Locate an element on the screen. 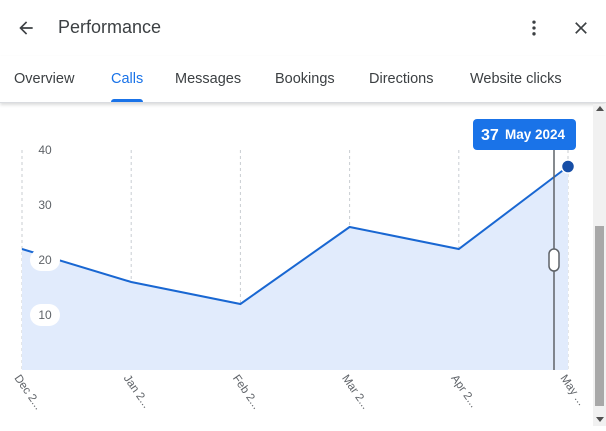 This screenshot has height=431, width=606. close-button is located at coordinates (581, 28).